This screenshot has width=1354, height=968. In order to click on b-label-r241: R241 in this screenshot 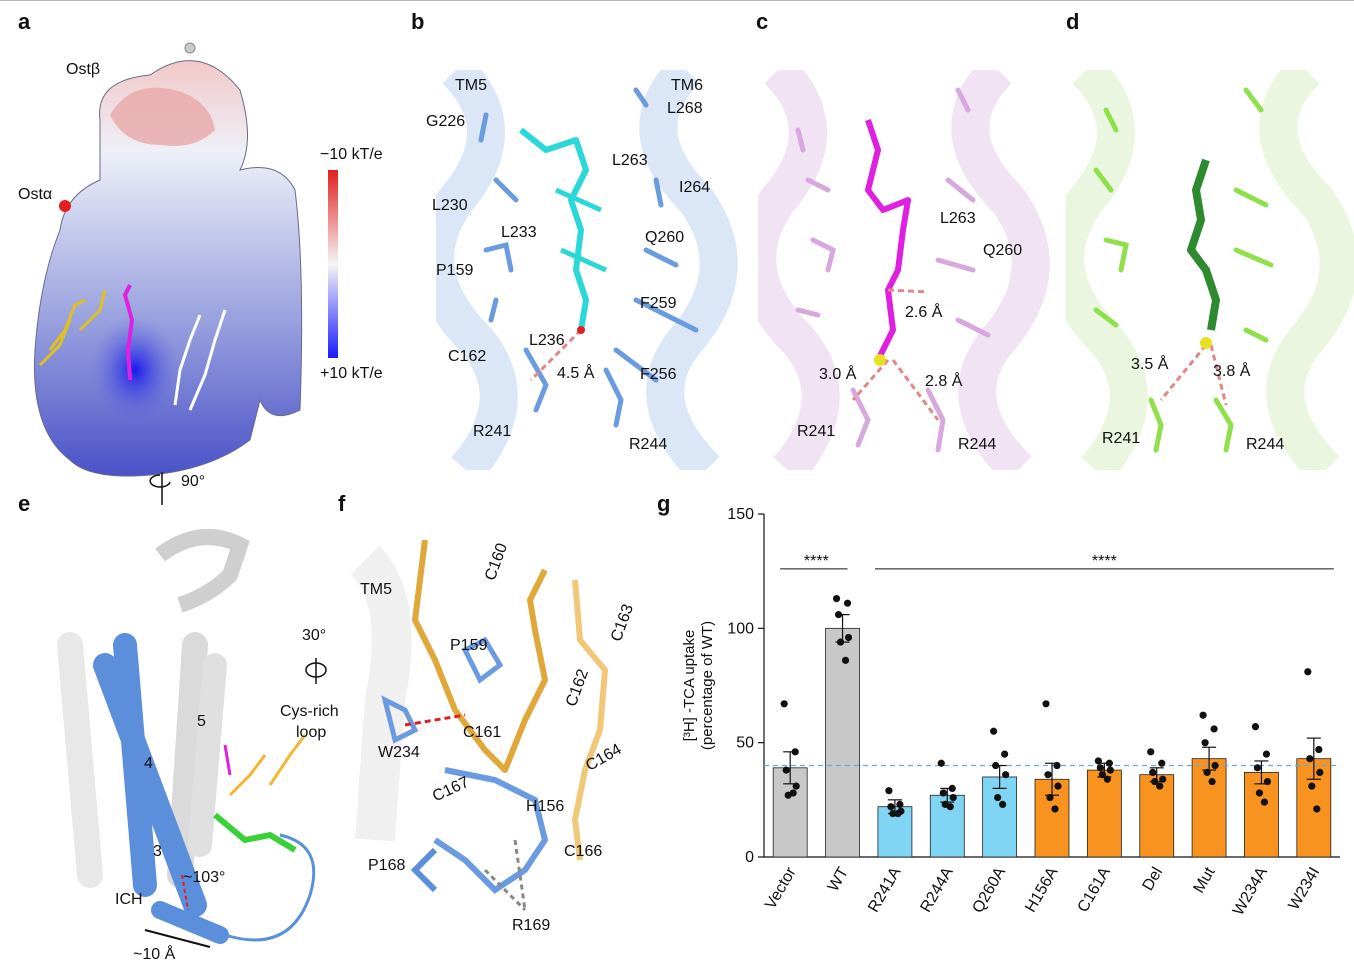, I will do `click(492, 431)`.